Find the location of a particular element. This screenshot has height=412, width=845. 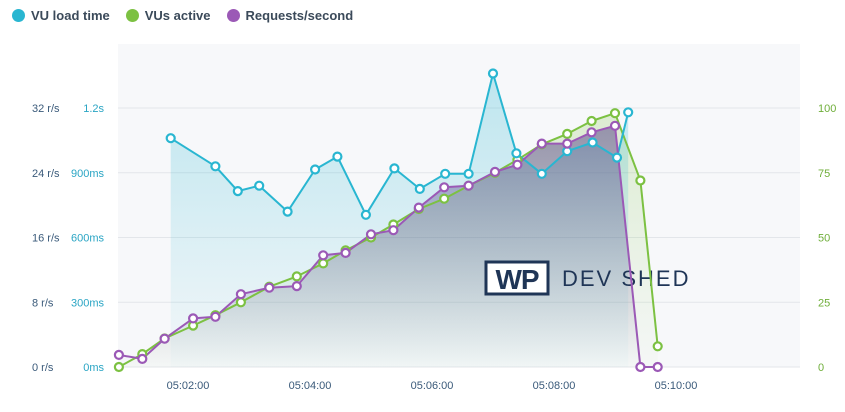

y-tick-label-vus: 25 is located at coordinates (824, 303).